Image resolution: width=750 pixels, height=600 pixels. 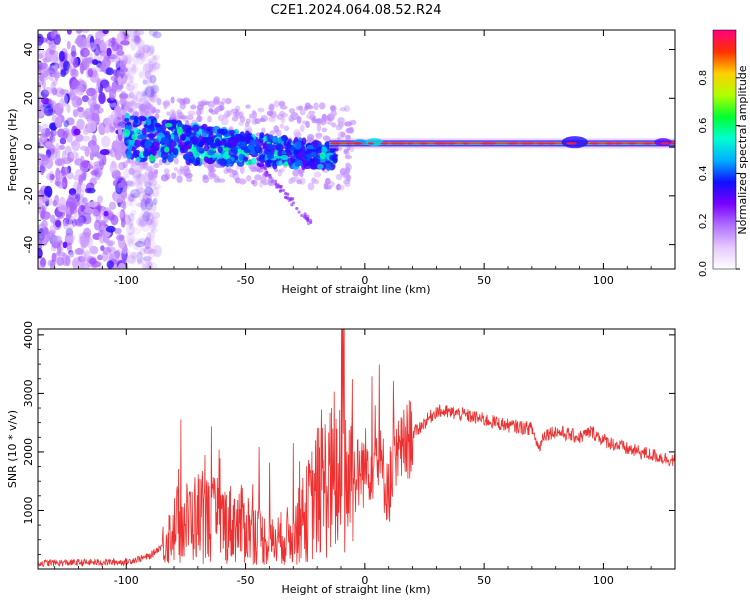 I want to click on x-tick-label: 0, so click(x=364, y=580).